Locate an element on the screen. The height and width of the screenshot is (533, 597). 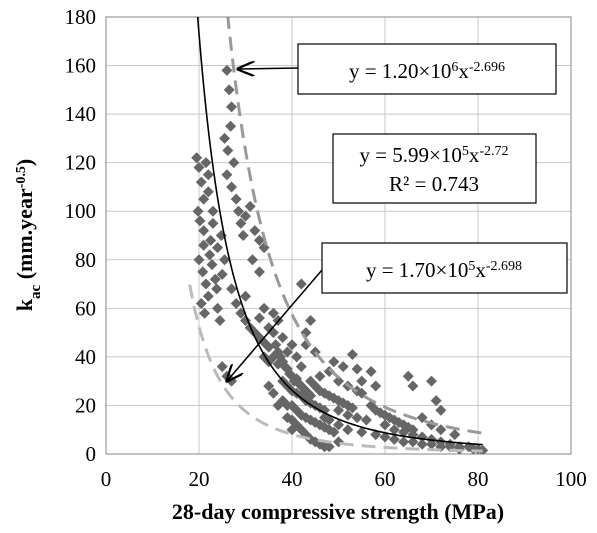
upper-fit-arrow is located at coordinates (268, 68).